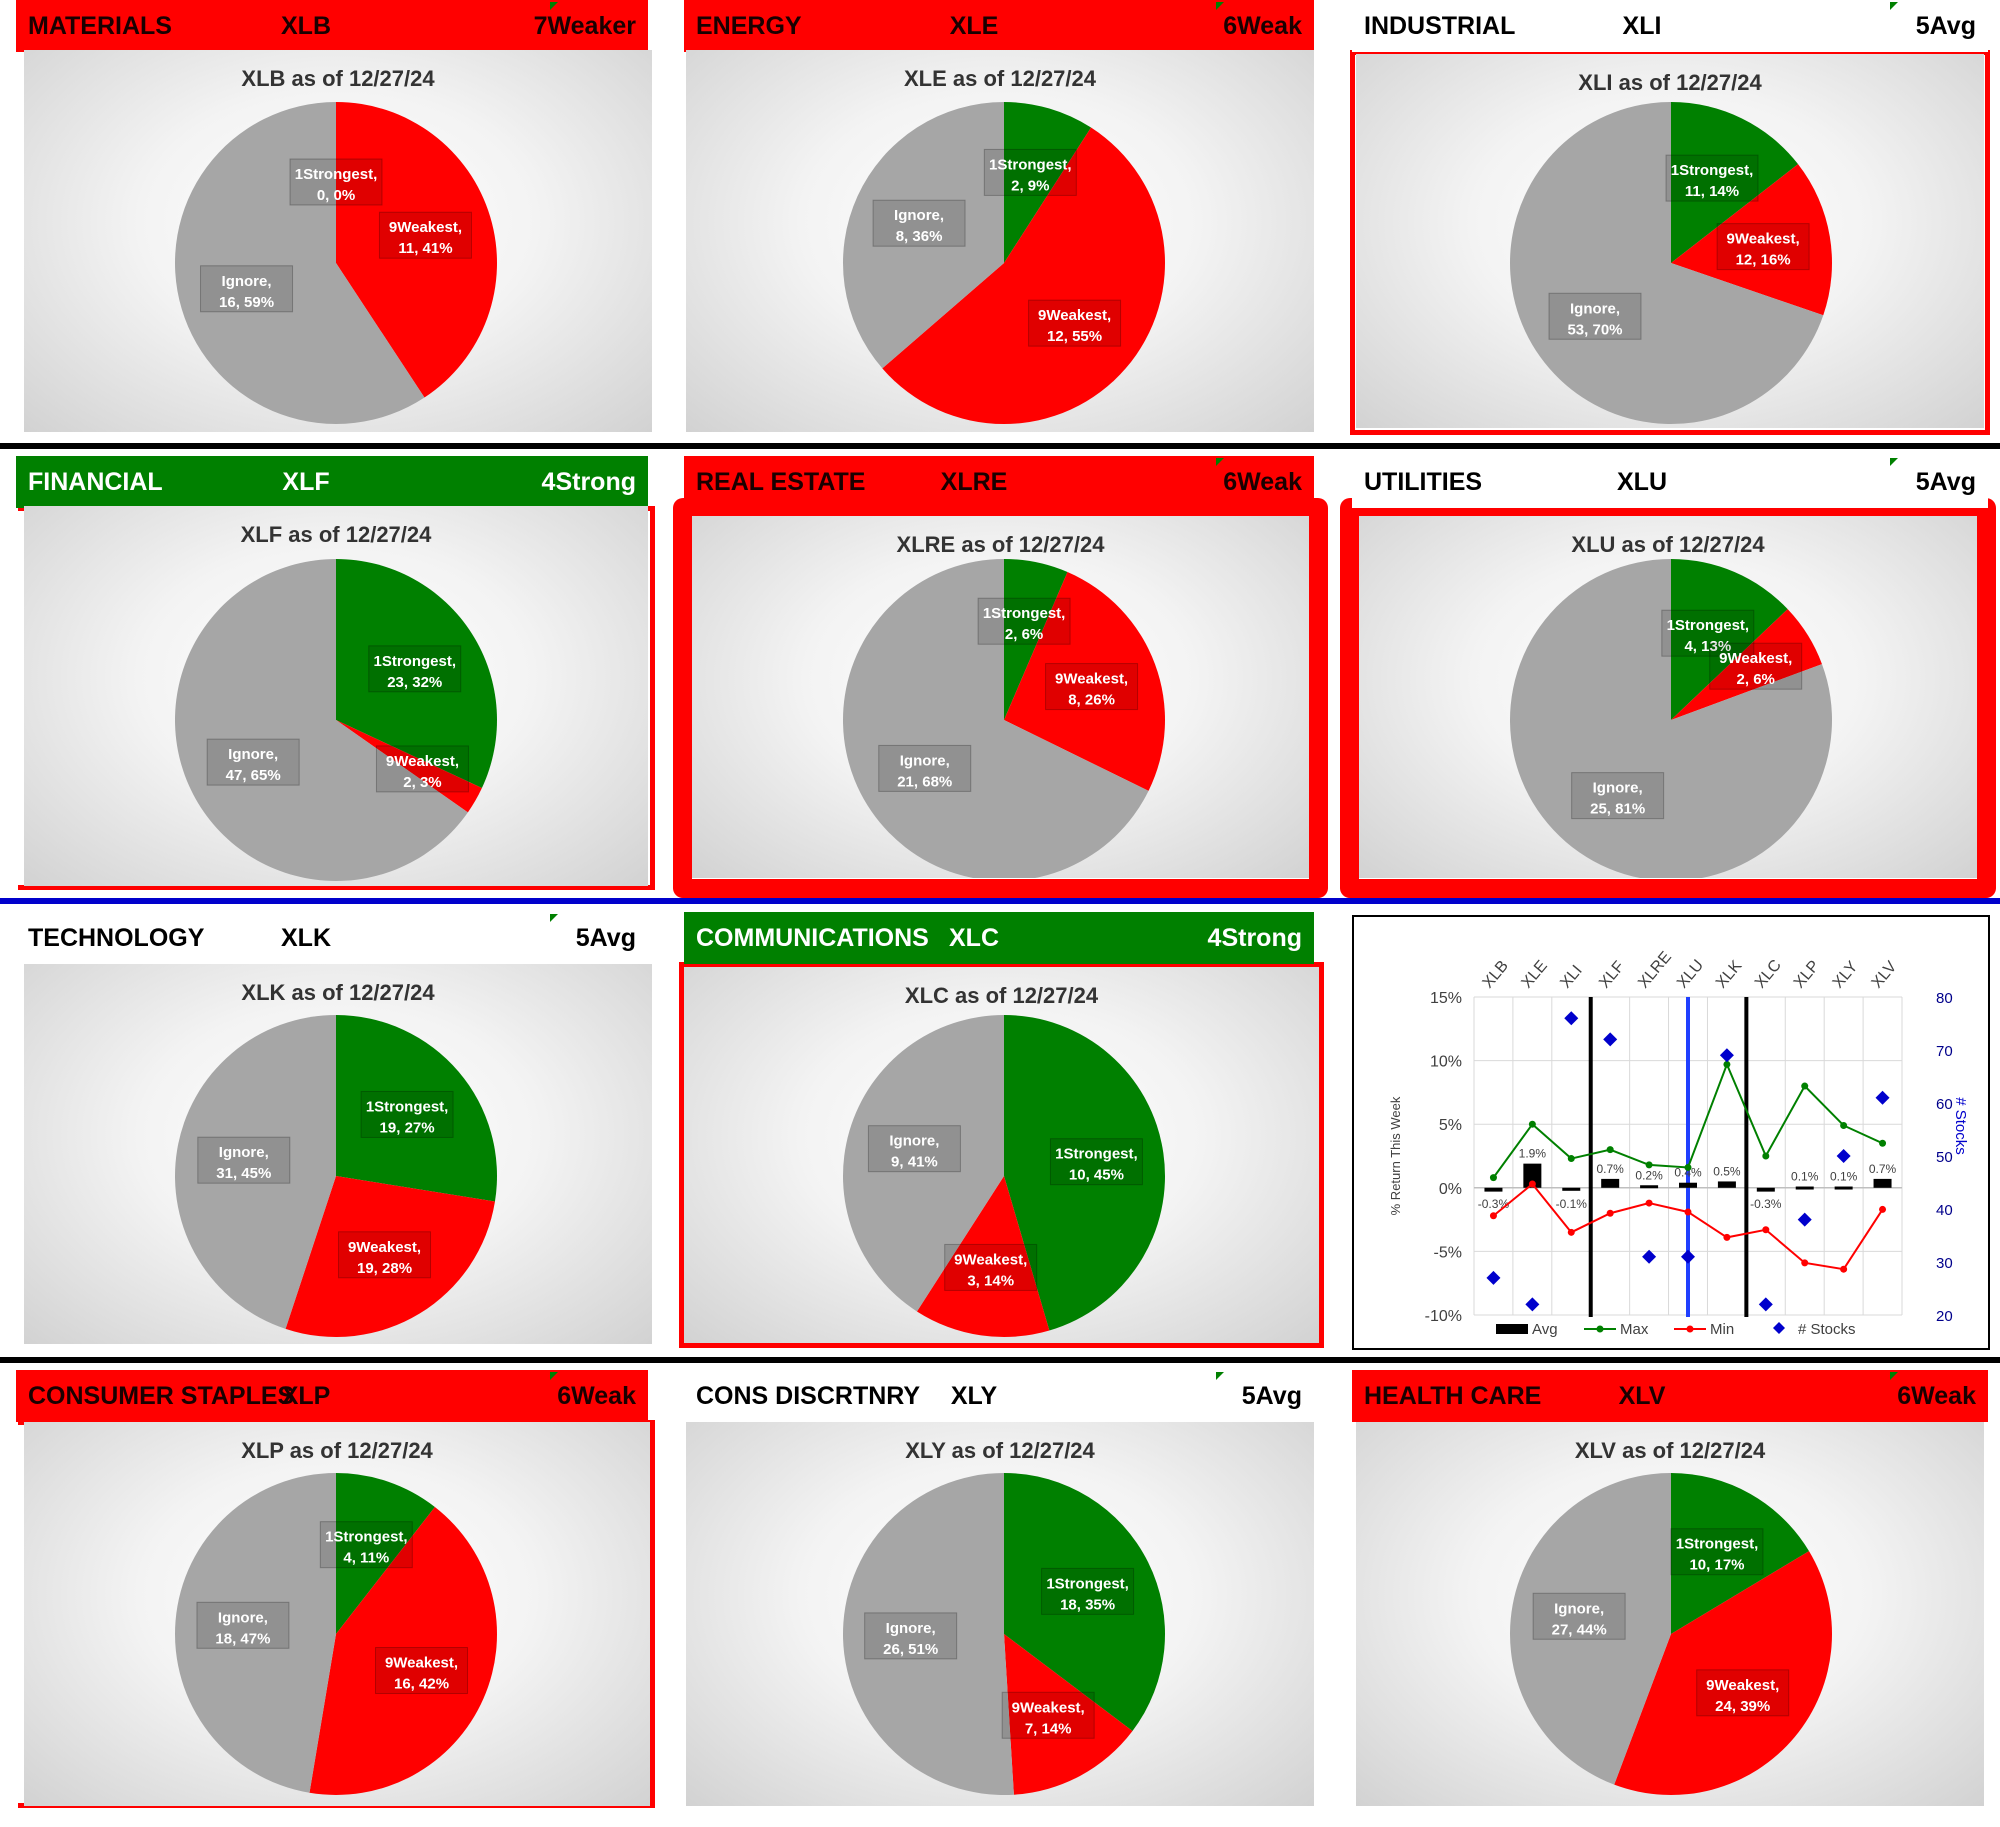  I want to click on pie-label: Ignore, 8, 36%, so click(919, 223).